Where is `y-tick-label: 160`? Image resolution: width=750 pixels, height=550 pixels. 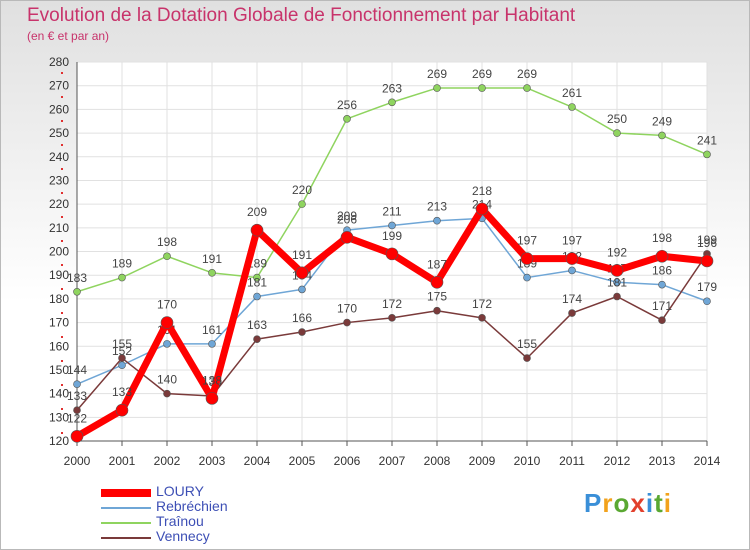
y-tick-label: 160 is located at coordinates (59, 346).